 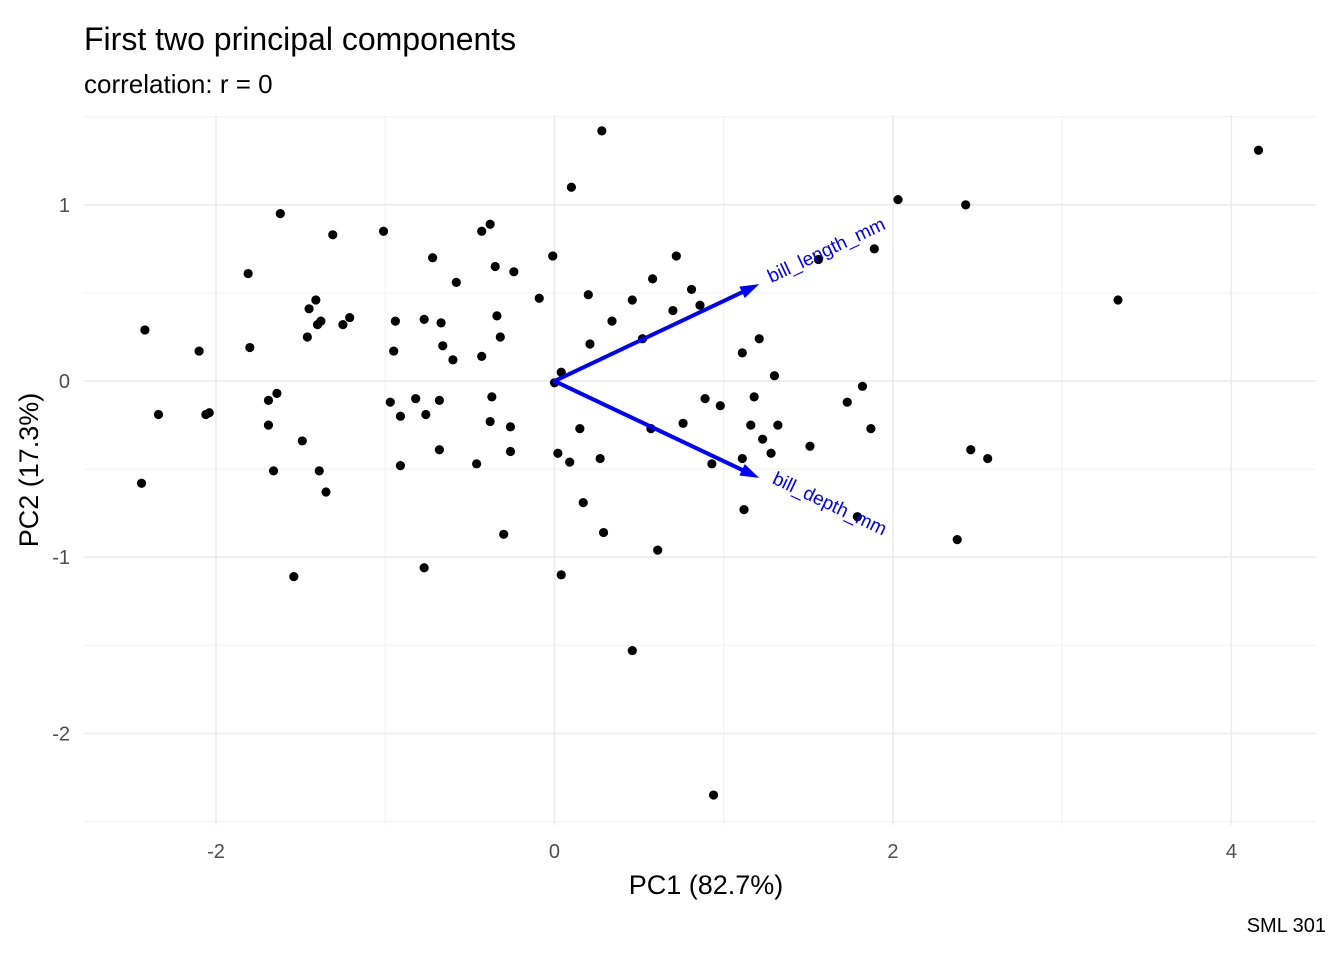 What do you see at coordinates (706, 885) in the screenshot?
I see `x-axis-title: PC1 (82.7%)` at bounding box center [706, 885].